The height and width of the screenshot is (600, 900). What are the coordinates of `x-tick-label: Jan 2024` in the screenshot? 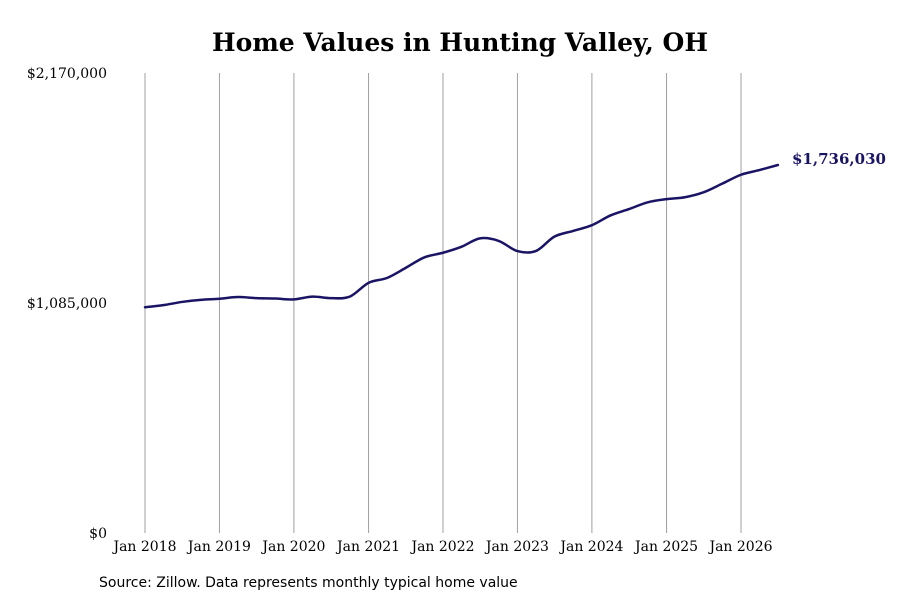 It's located at (590, 547).